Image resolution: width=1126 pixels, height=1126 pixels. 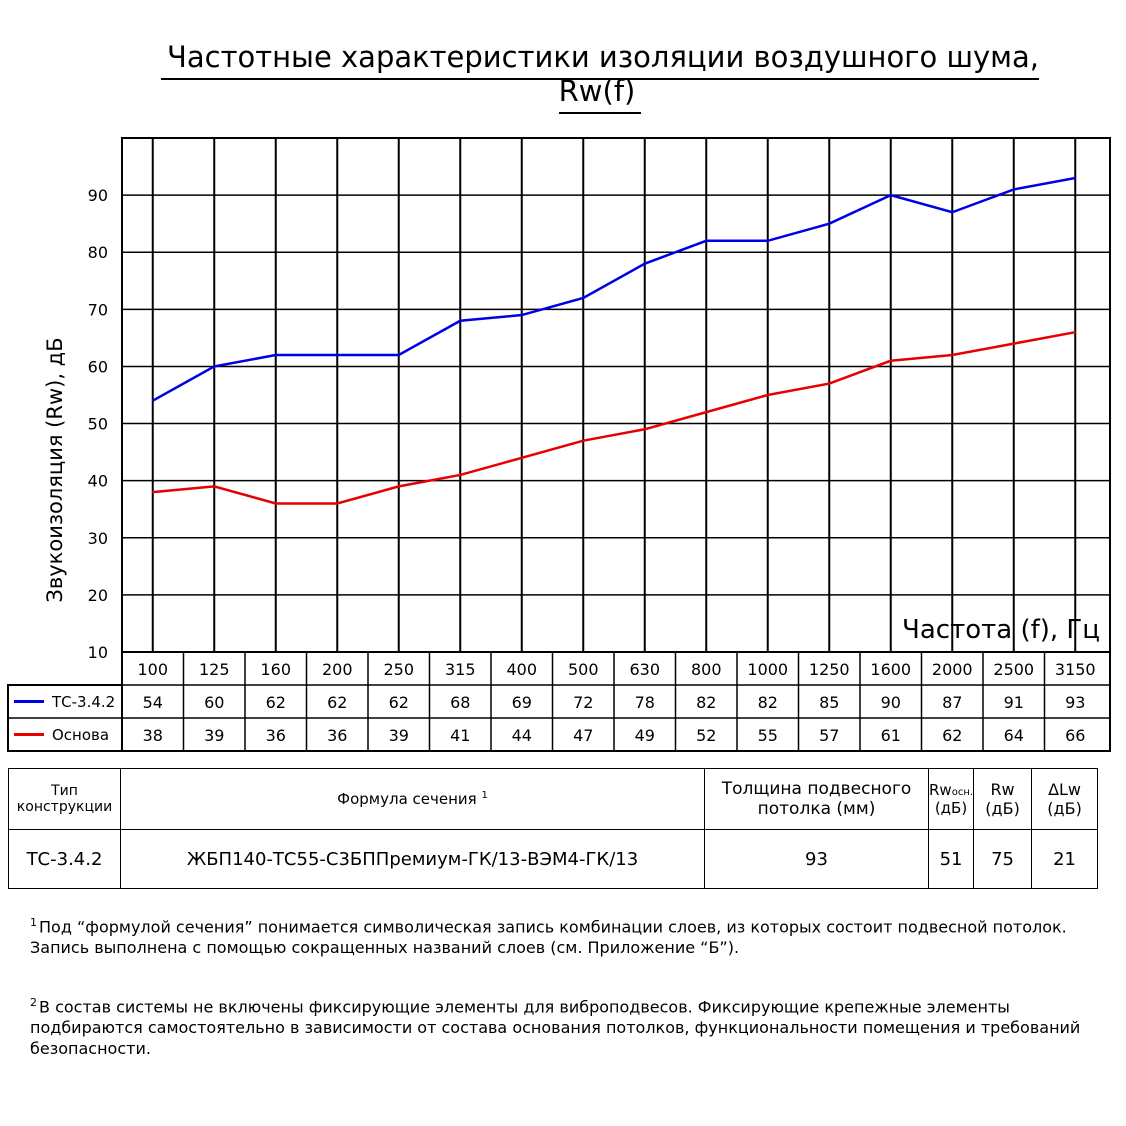 I want to click on data-label: 49, so click(x=645, y=735).